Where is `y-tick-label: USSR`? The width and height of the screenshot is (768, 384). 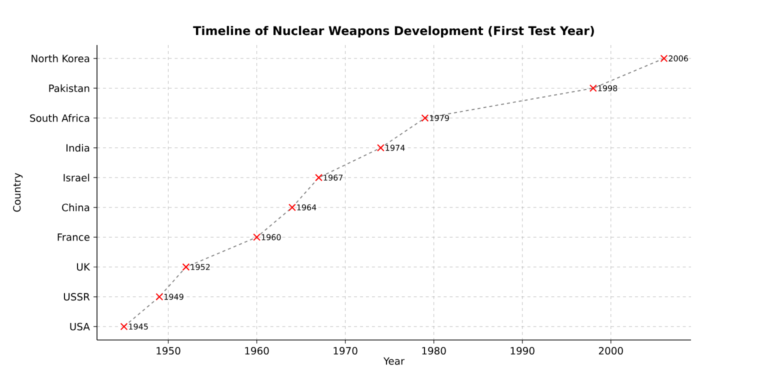 y-tick-label: USSR is located at coordinates (77, 297).